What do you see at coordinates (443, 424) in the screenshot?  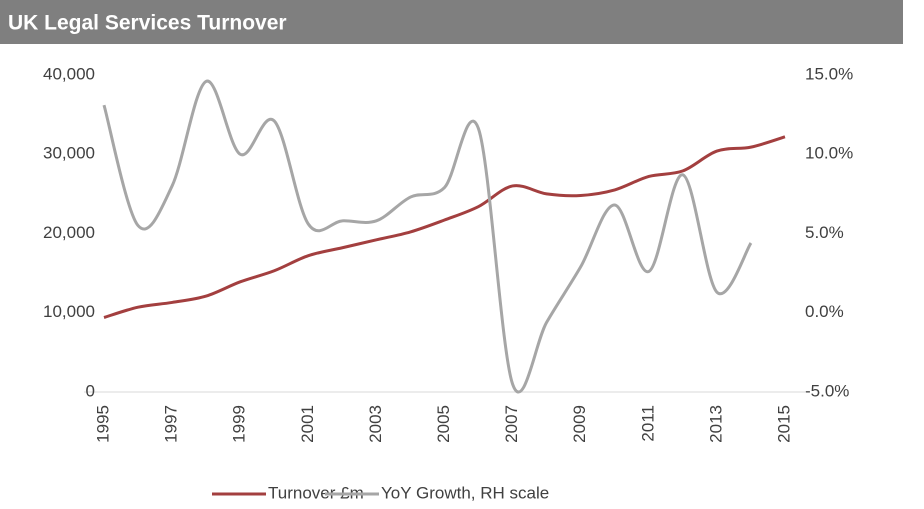 I see `x-tick-label: 2005` at bounding box center [443, 424].